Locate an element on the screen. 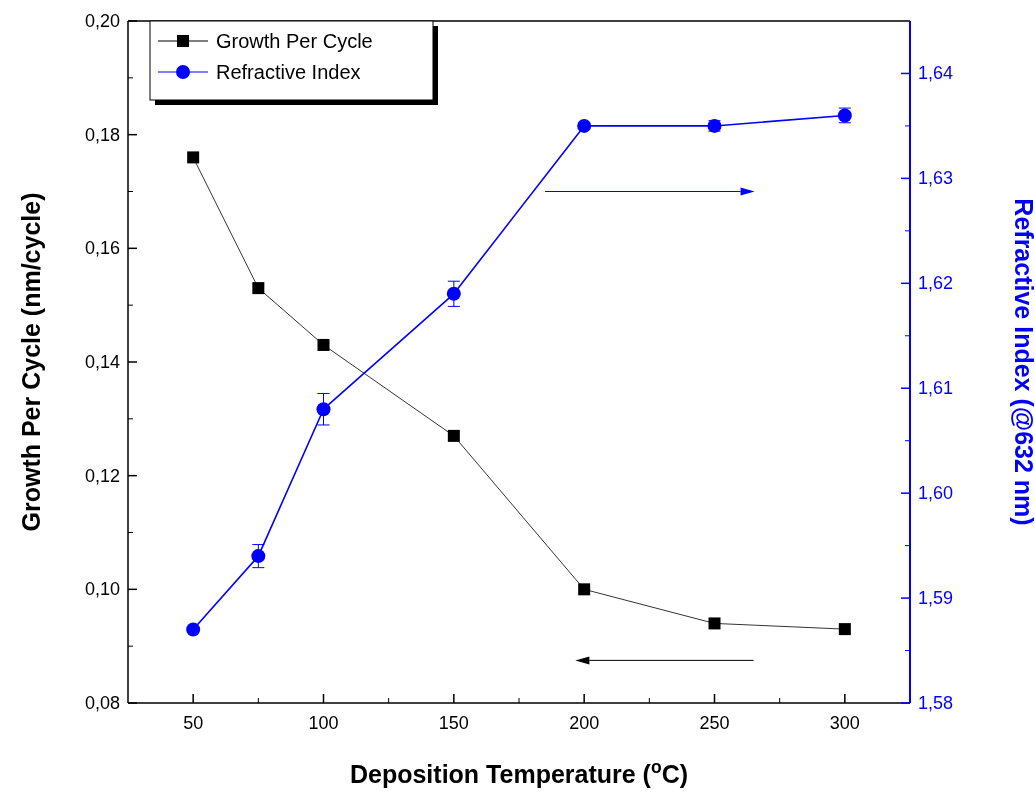 This screenshot has width=1035, height=803. y-tick-label: 0,08 is located at coordinates (102, 703).